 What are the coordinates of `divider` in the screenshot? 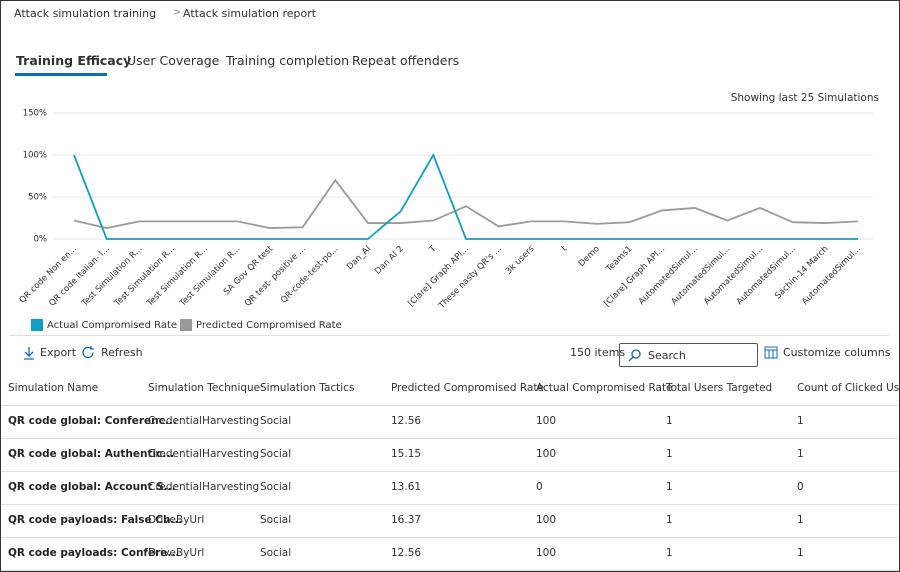 It's located at (449, 335).